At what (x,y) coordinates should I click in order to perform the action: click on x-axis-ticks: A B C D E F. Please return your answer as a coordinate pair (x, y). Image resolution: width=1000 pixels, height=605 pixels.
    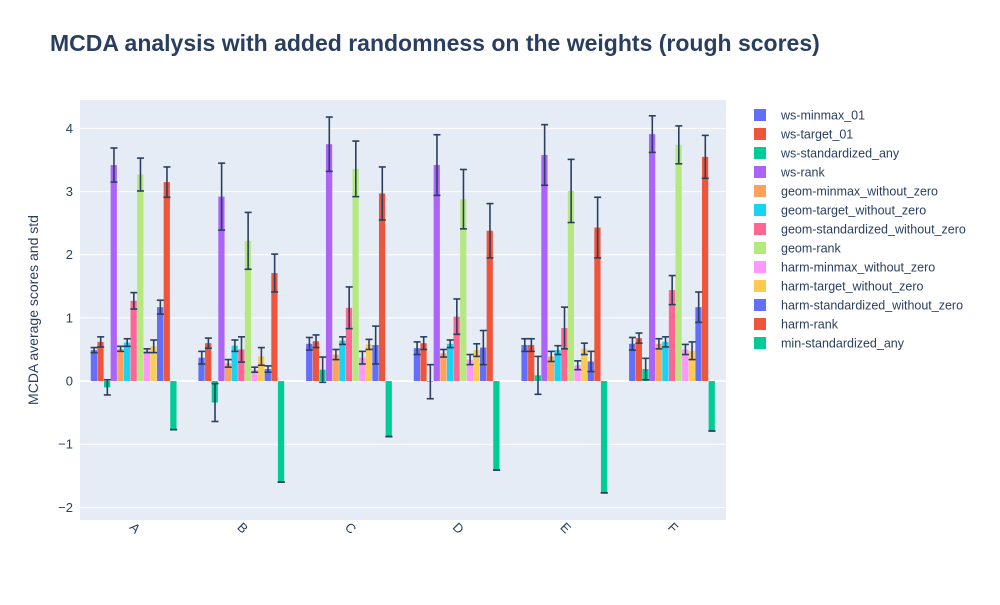
    Looking at the image, I should click on (404, 528).